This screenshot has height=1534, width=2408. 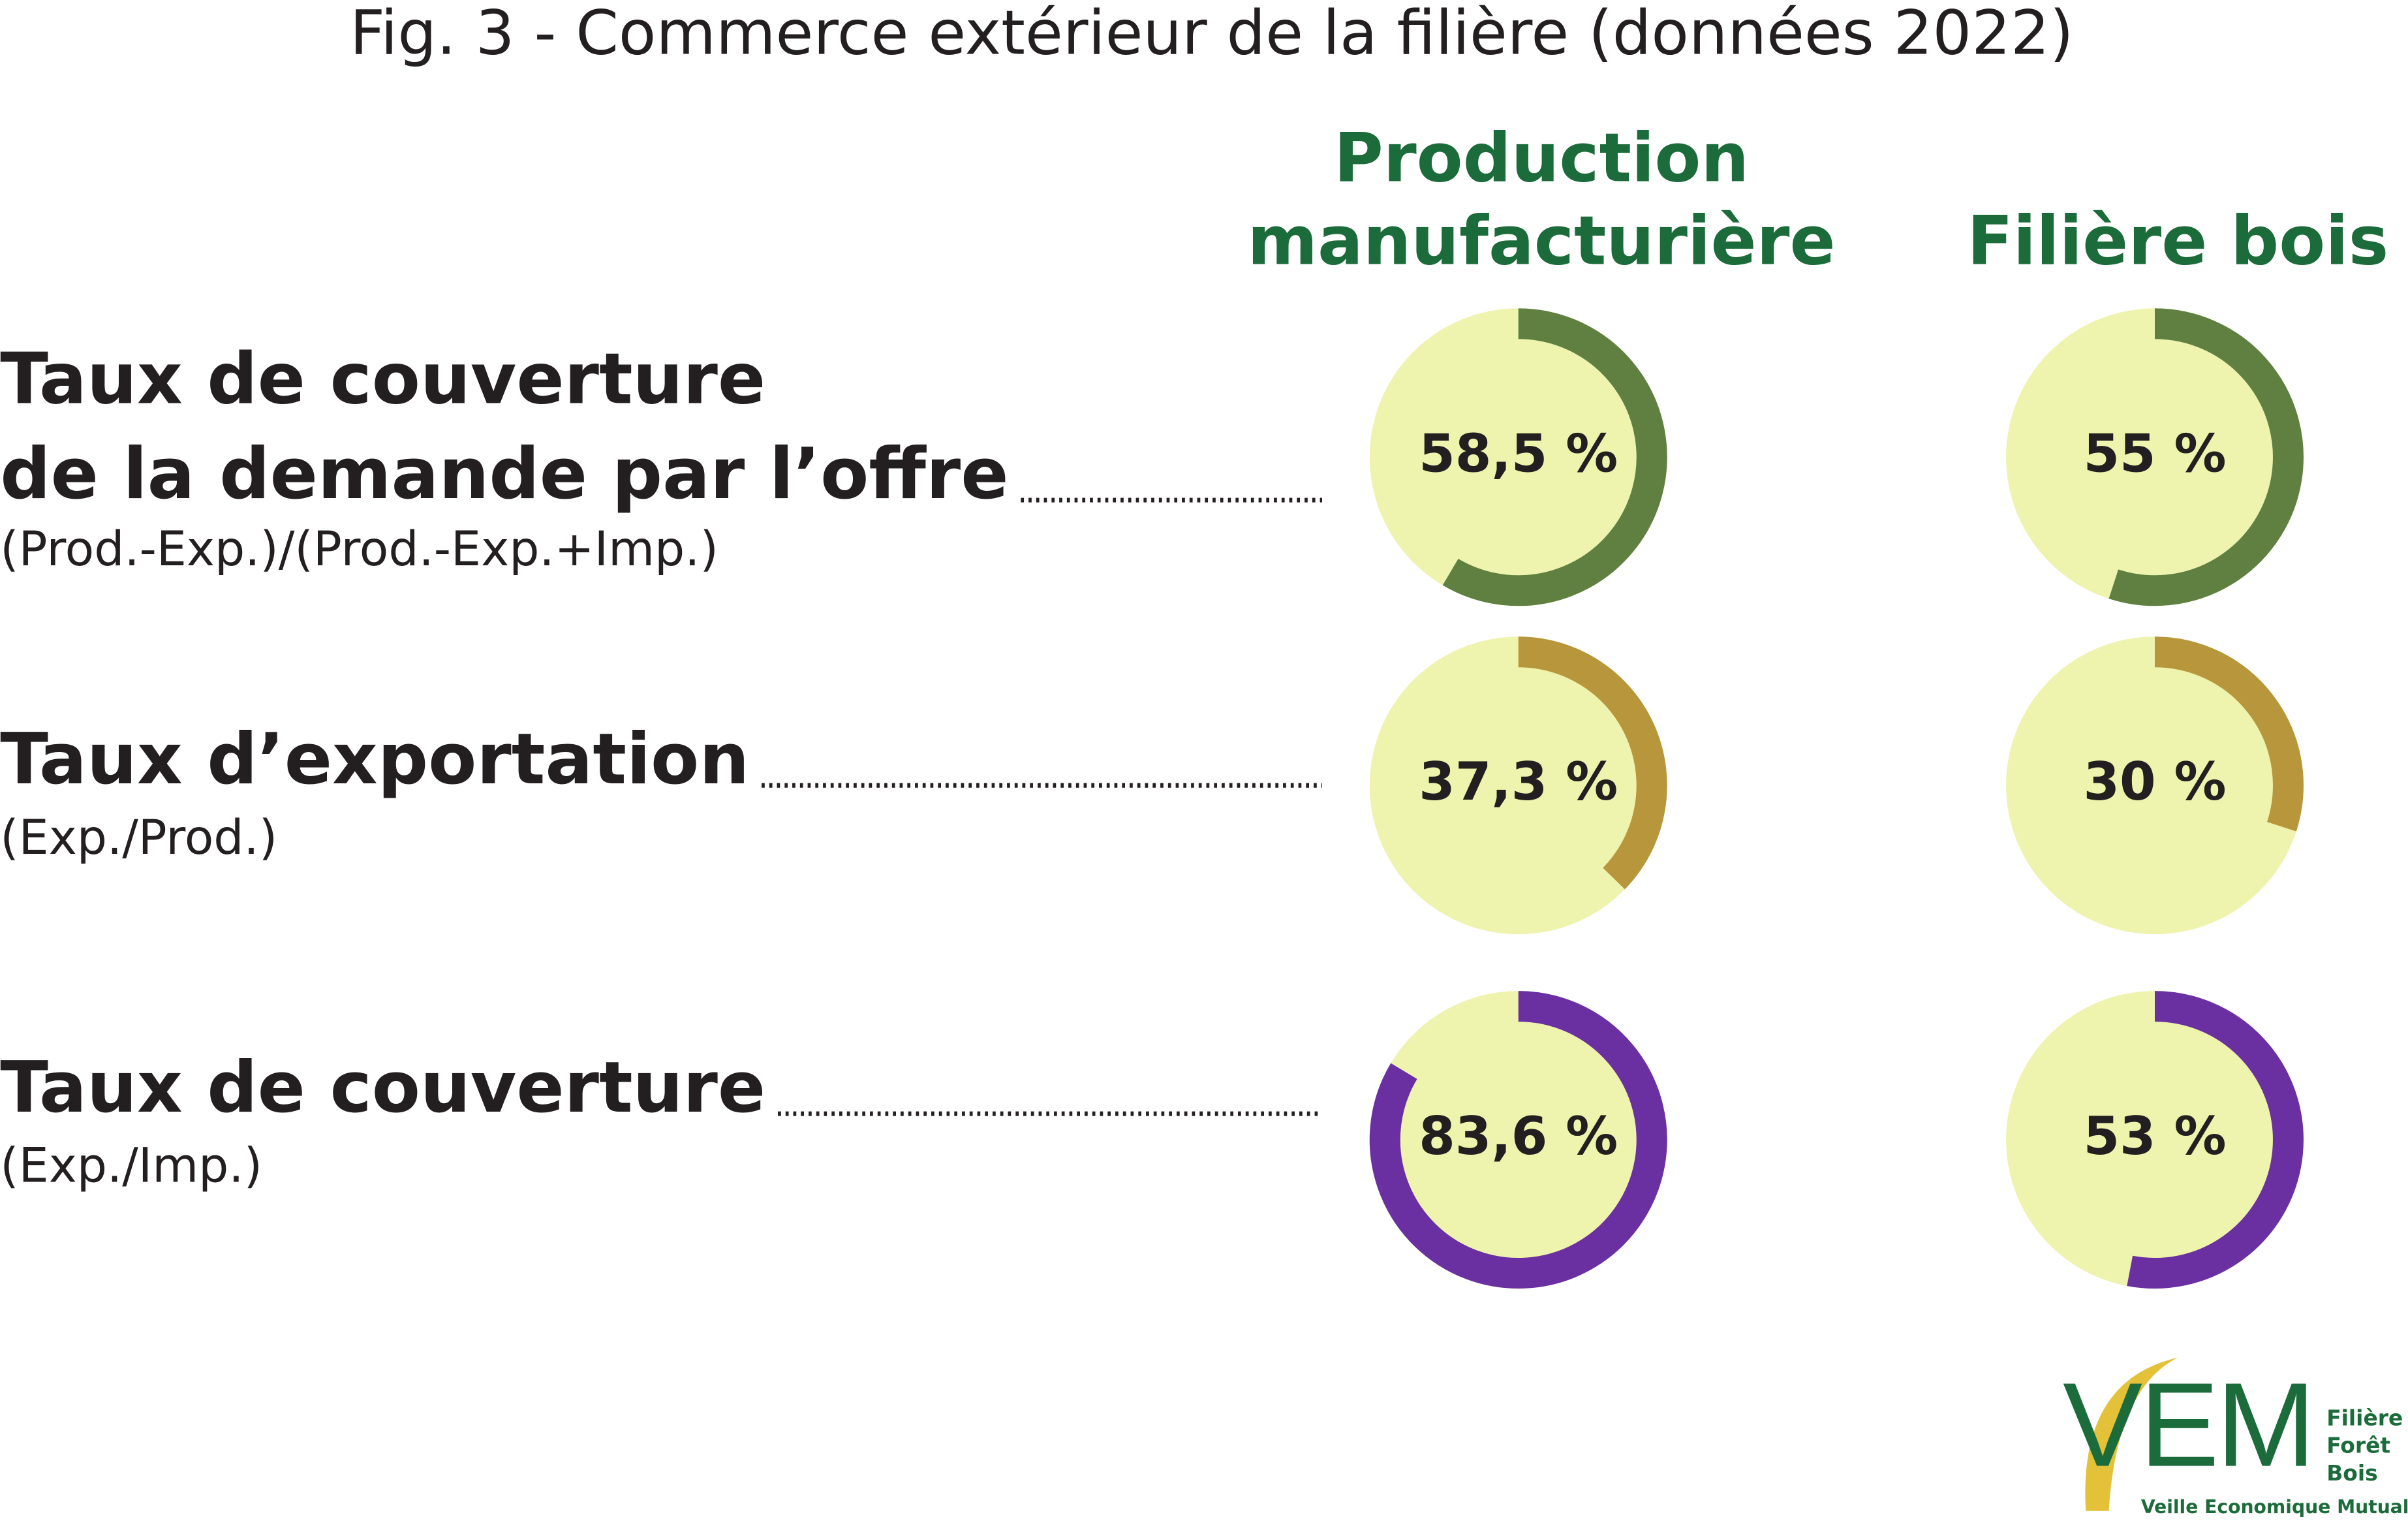 I want to click on value-label: 37,3 %, so click(x=1518, y=781).